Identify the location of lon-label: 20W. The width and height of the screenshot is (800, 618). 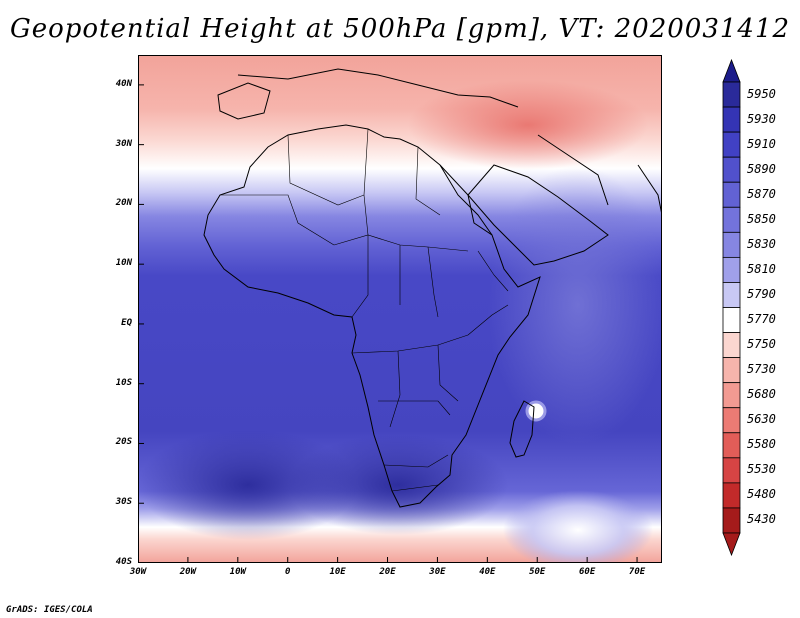
(188, 572).